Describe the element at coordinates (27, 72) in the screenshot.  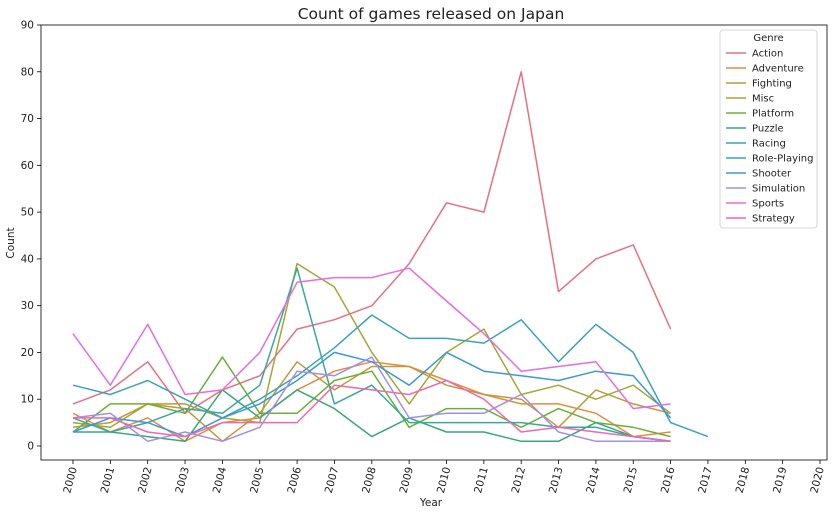
I see `y-tick-label: 80` at that location.